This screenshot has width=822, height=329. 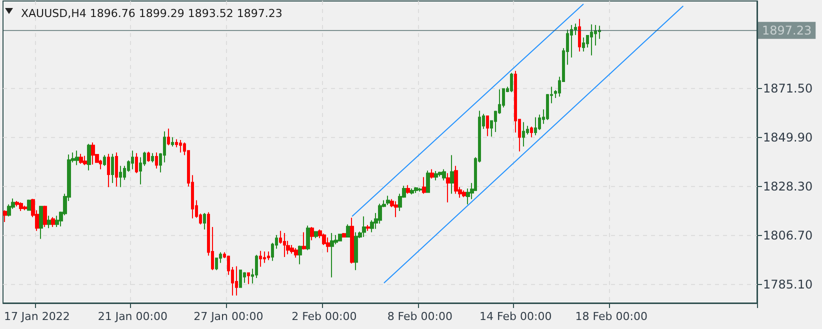 I want to click on x-tick-label: 2 Feb 00:00, so click(x=324, y=316).